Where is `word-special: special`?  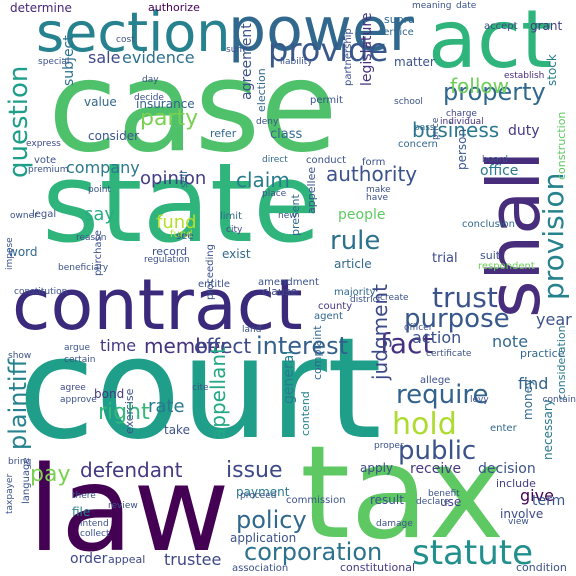
word-special: special is located at coordinates (54, 62).